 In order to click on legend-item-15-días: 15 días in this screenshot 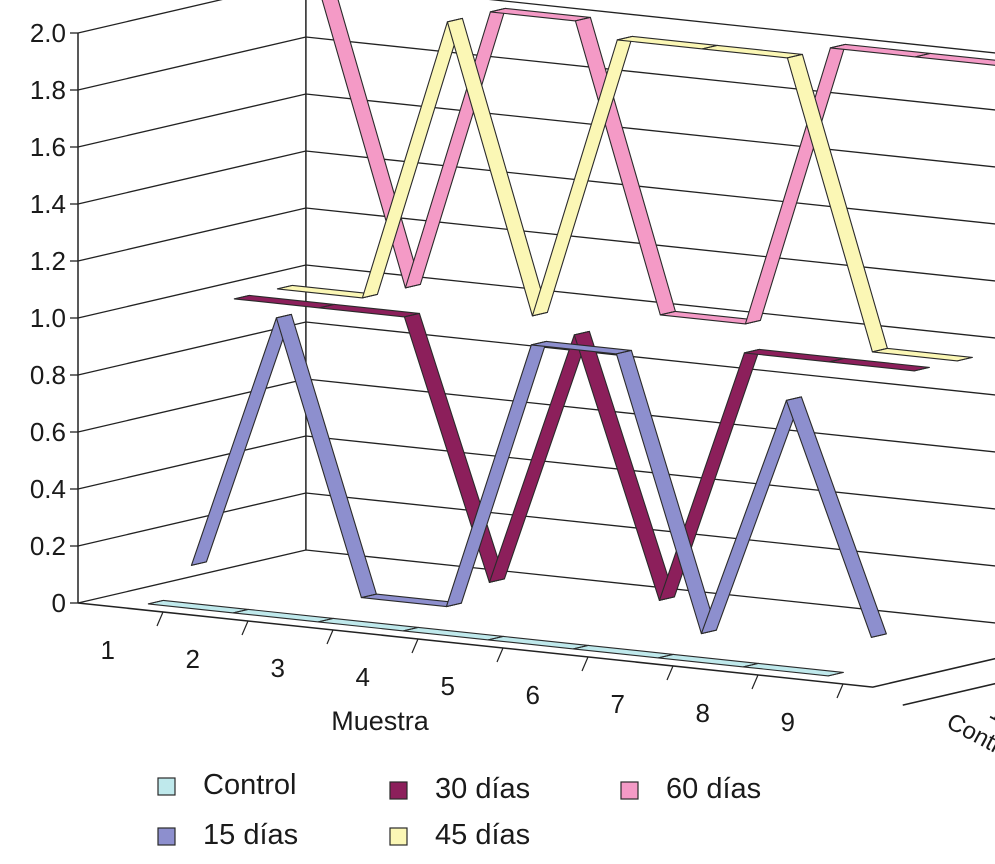, I will do `click(227, 835)`.